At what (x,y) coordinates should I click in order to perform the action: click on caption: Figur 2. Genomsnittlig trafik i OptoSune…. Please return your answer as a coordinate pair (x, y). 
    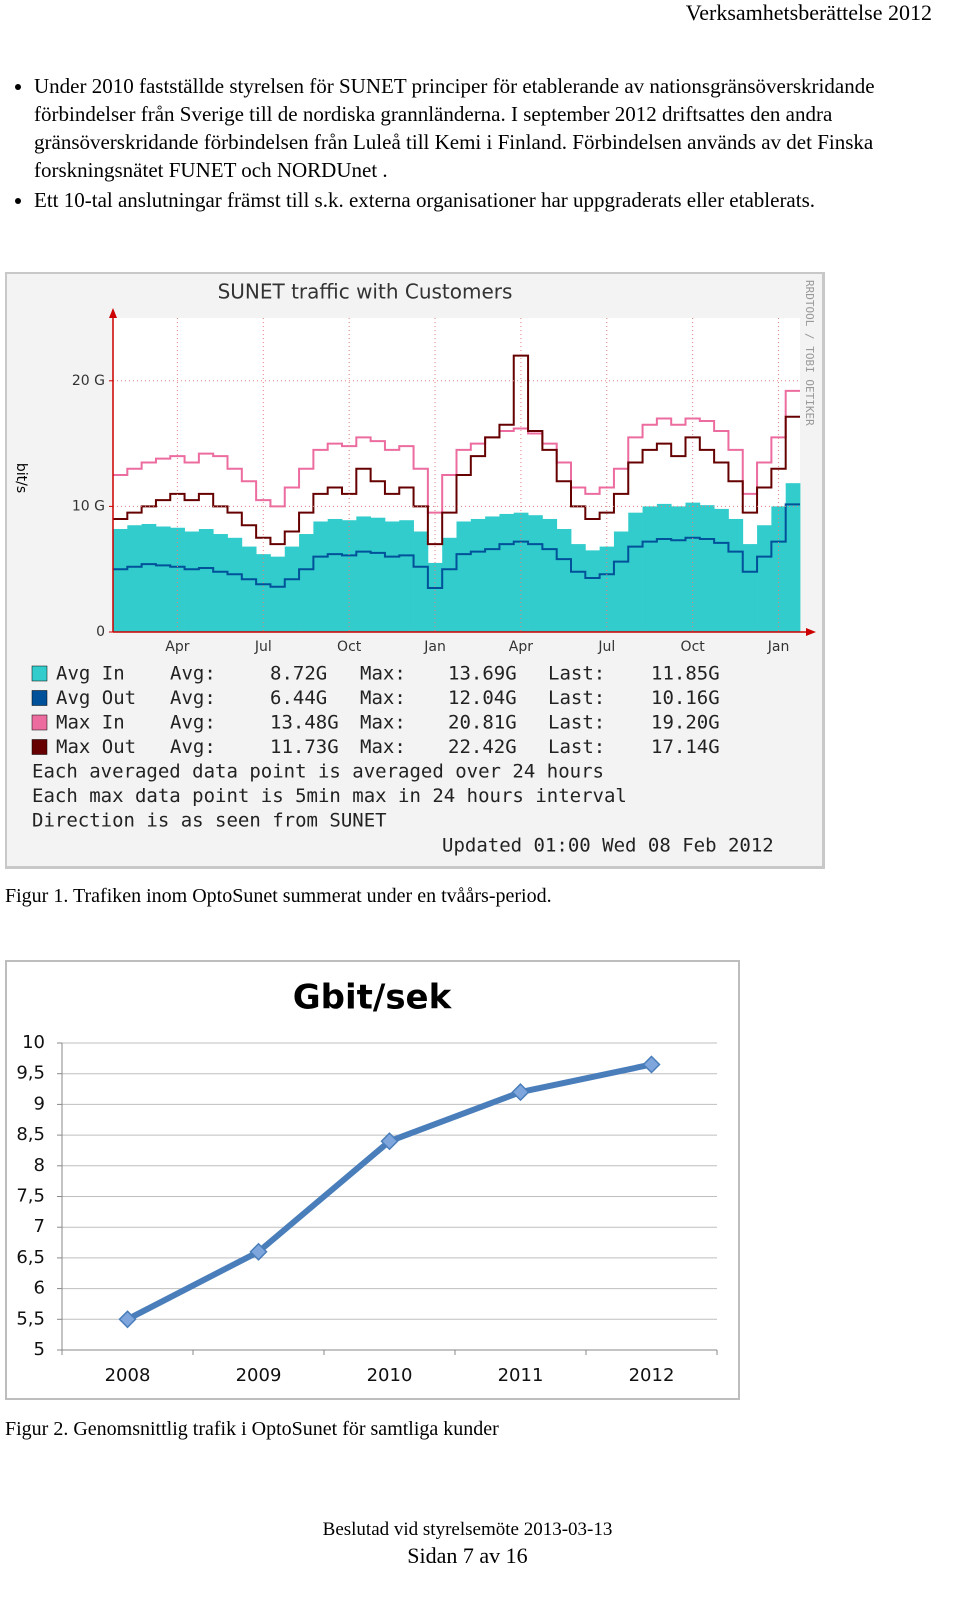
    Looking at the image, I should click on (252, 1429).